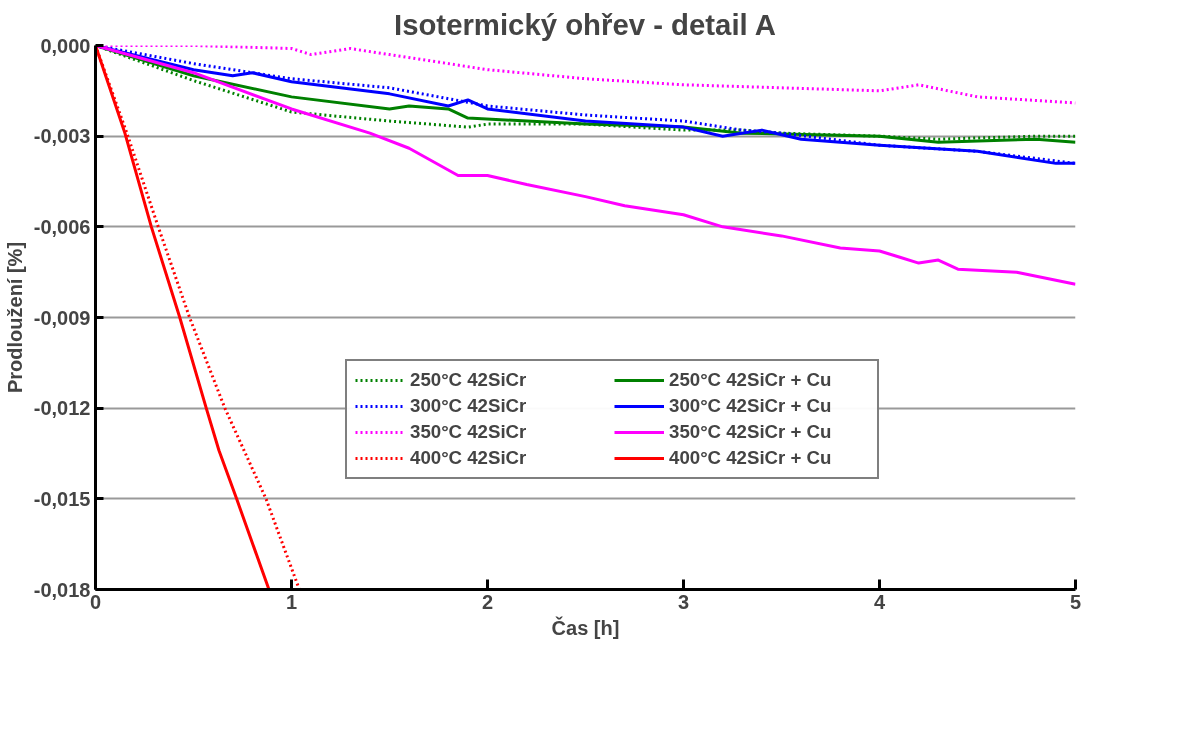  What do you see at coordinates (62, 317) in the screenshot?
I see `y-tick-label: -0,009` at bounding box center [62, 317].